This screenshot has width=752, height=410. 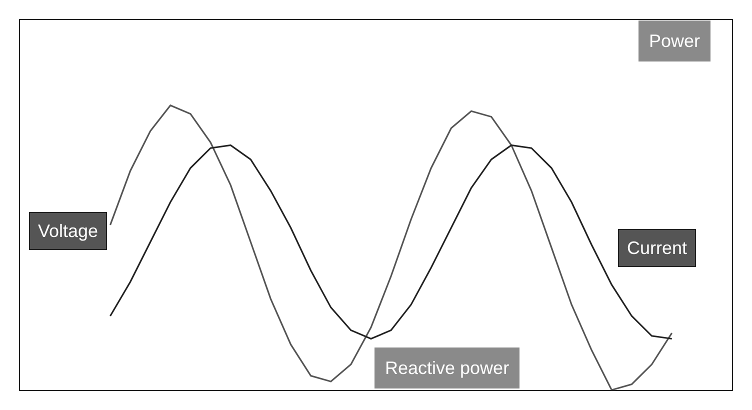 What do you see at coordinates (657, 248) in the screenshot?
I see `series-label: Current` at bounding box center [657, 248].